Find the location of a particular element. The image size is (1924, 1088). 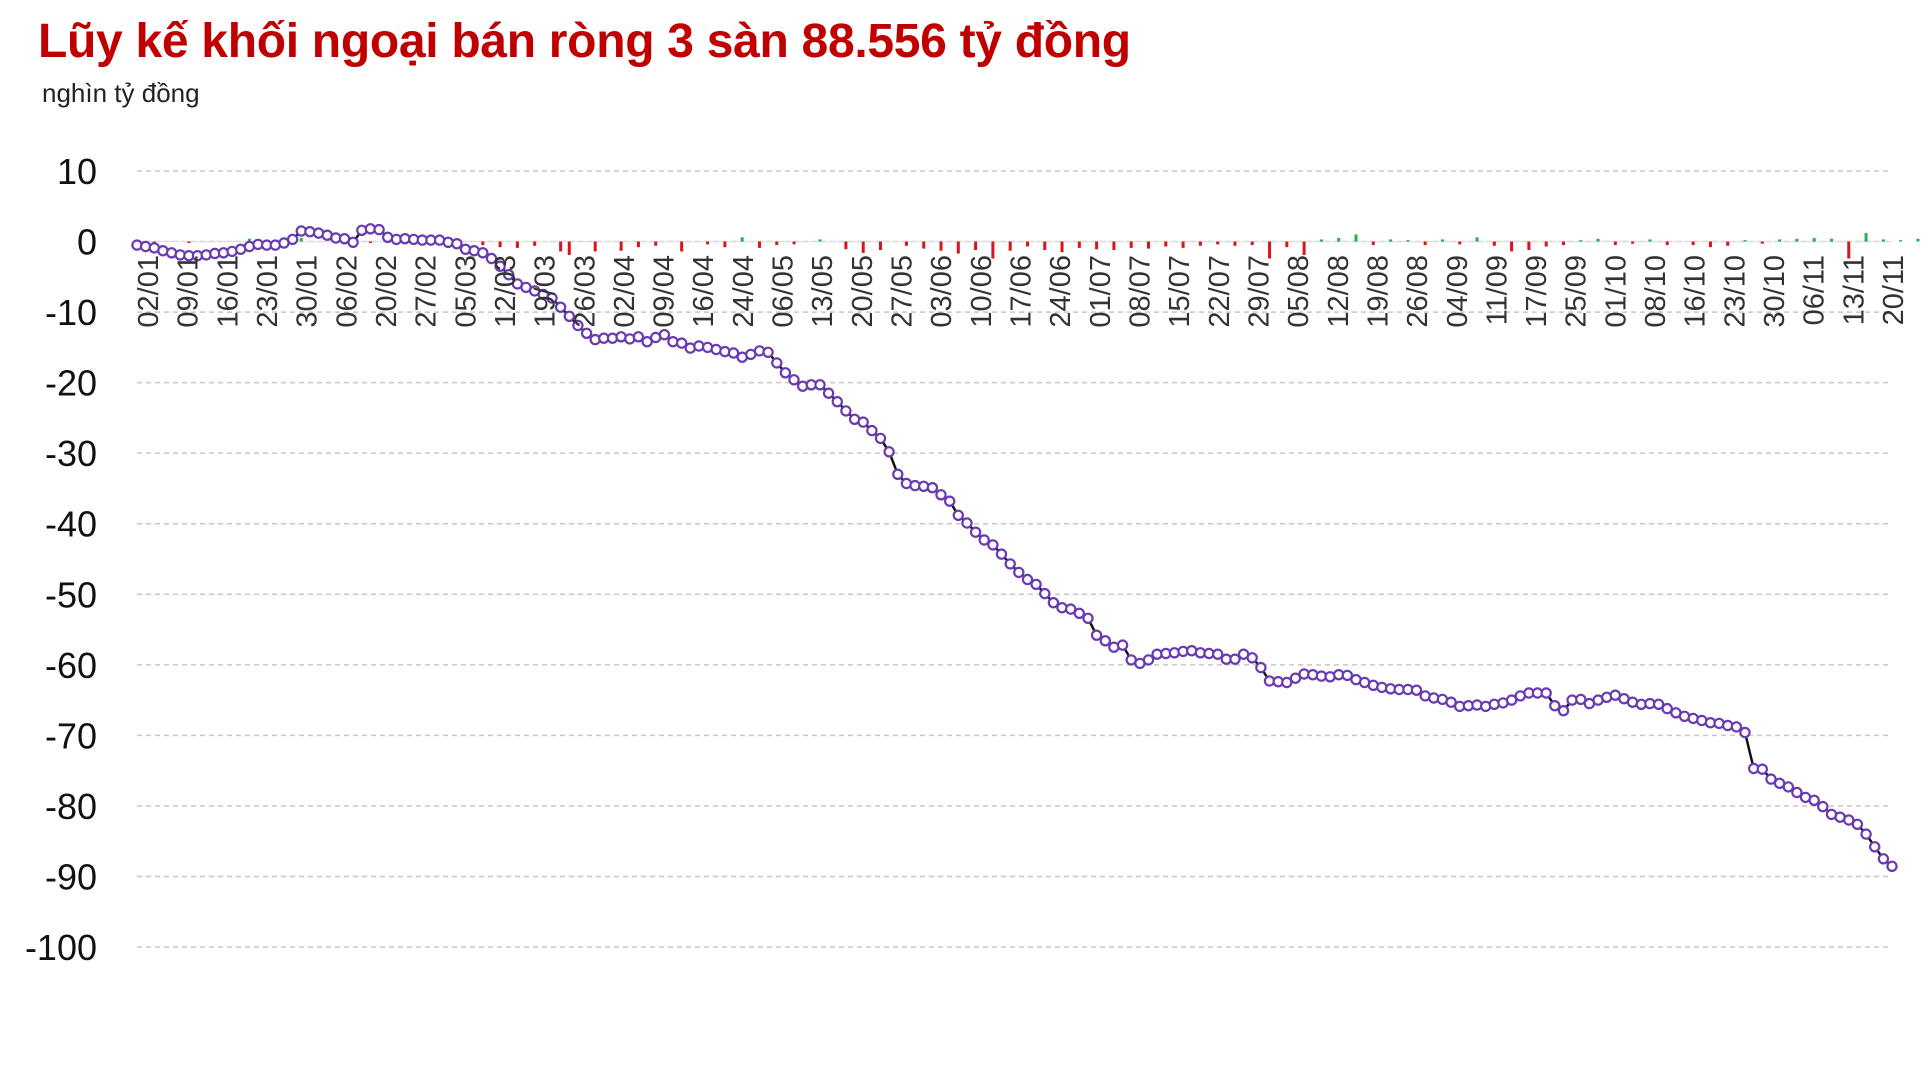

x-tick-label: 09/04 is located at coordinates (665, 291).